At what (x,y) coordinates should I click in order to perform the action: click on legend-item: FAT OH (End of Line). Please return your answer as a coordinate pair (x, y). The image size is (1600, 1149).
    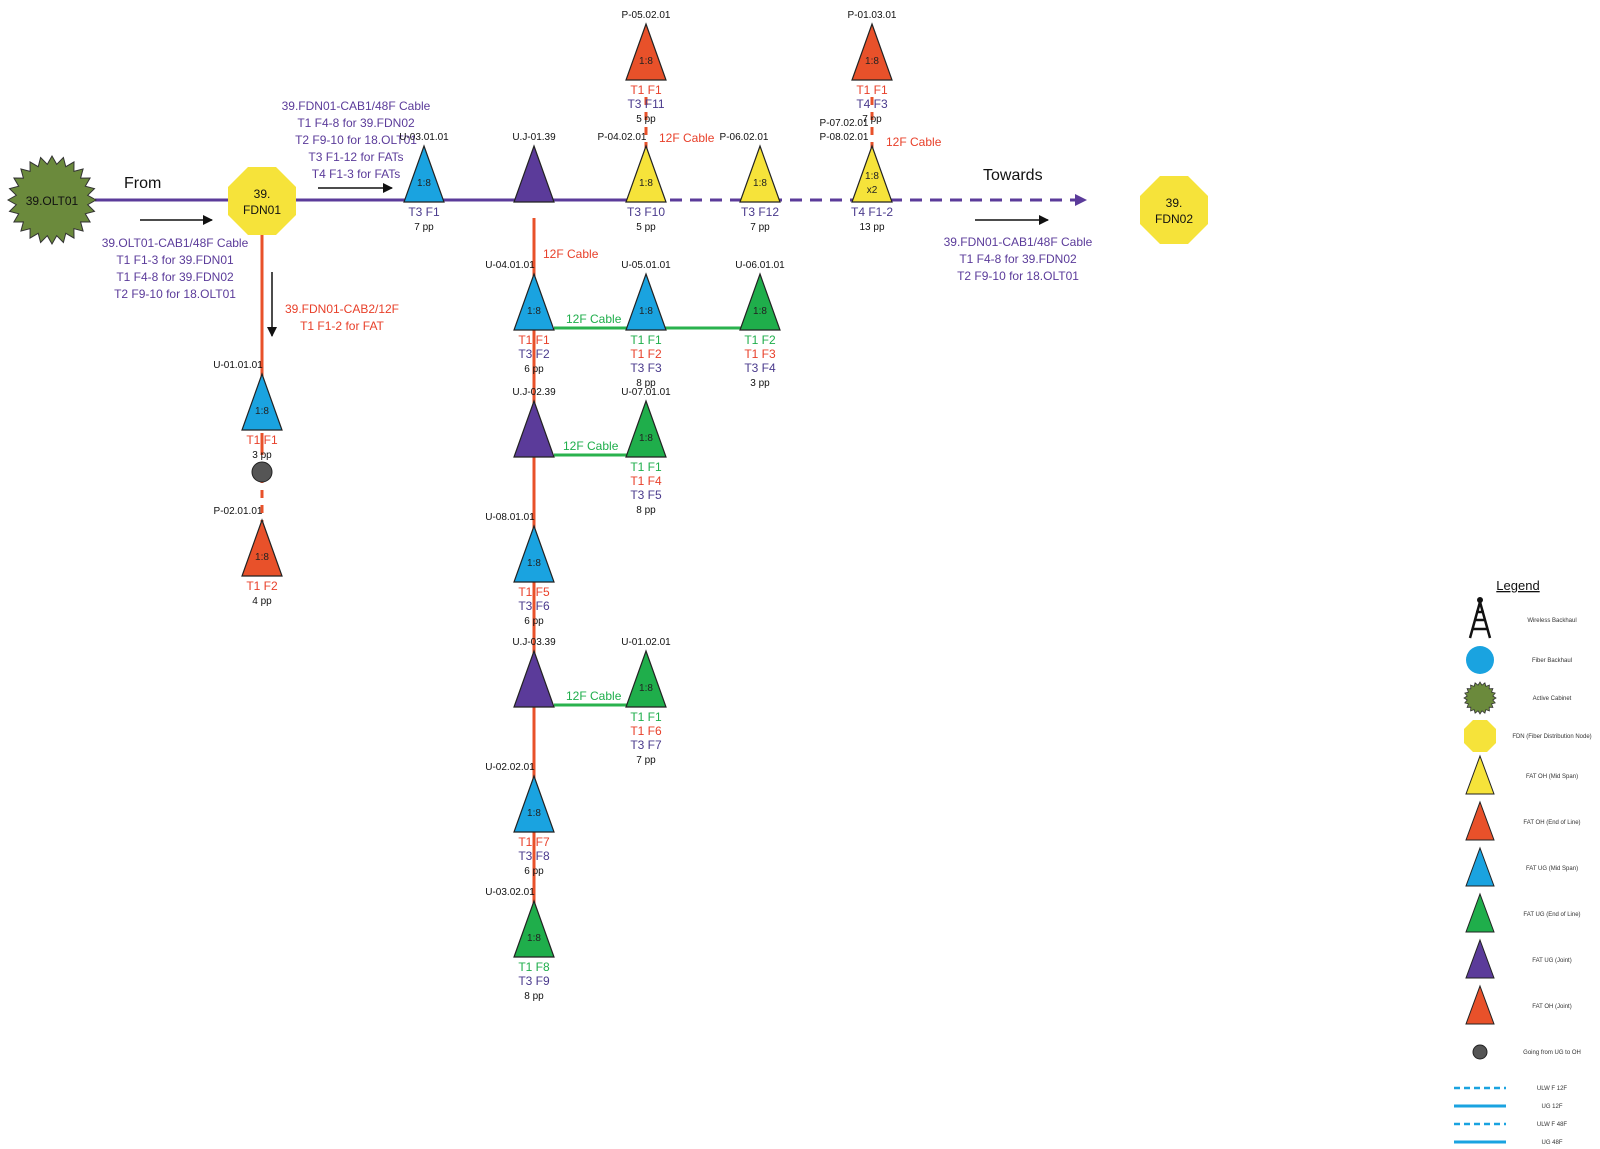
    Looking at the image, I should click on (1523, 820).